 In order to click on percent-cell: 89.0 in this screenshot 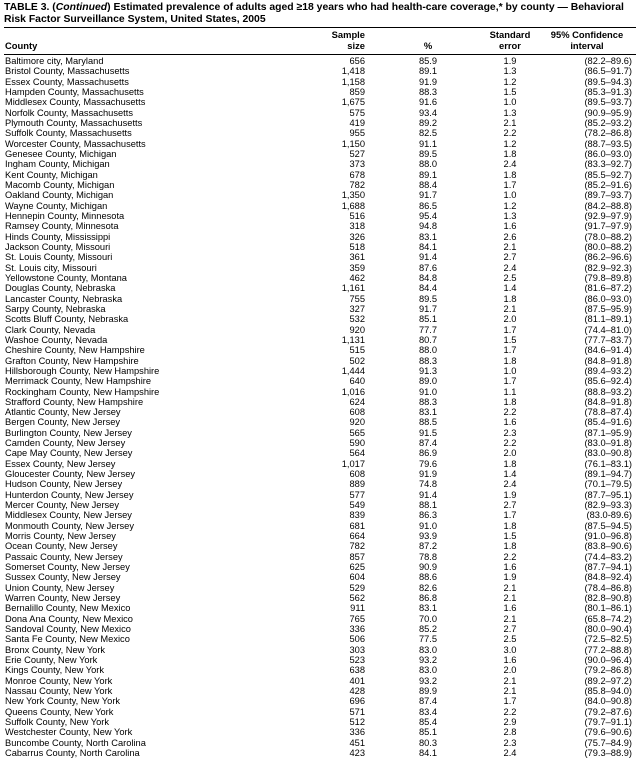, I will do `click(428, 381)`.